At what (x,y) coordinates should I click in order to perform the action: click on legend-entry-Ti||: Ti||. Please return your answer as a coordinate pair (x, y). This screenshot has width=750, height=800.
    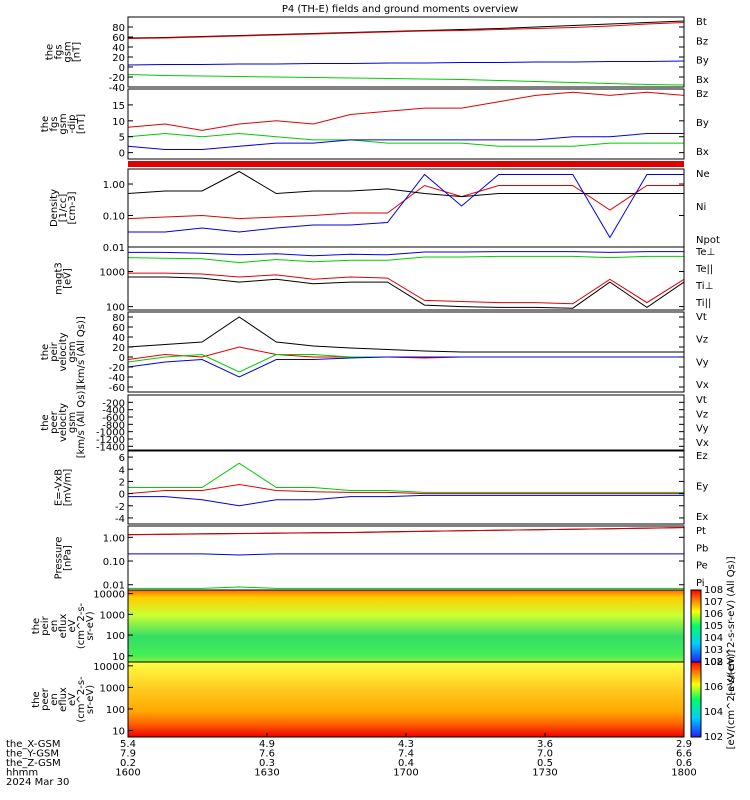
    Looking at the image, I should click on (703, 303).